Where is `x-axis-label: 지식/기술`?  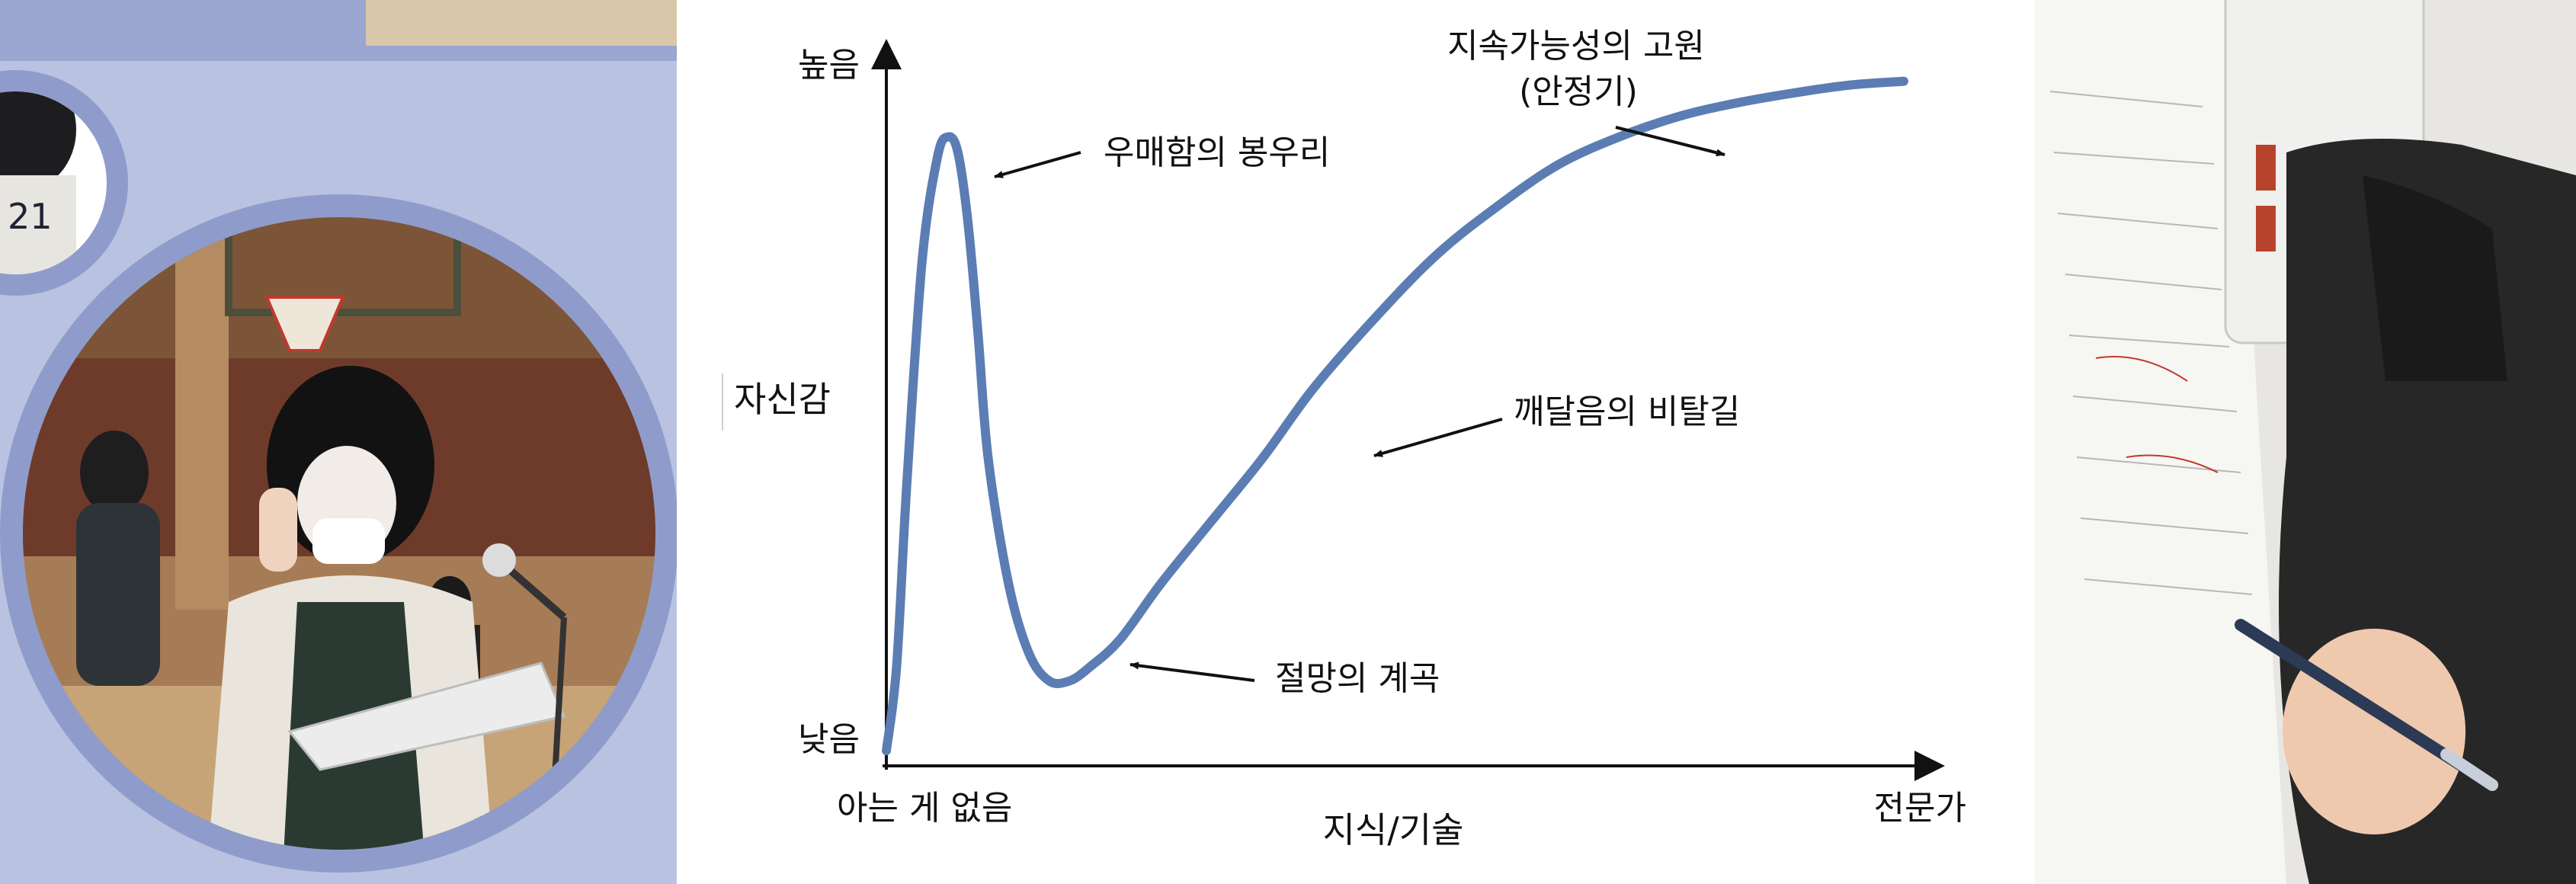 x-axis-label: 지식/기술 is located at coordinates (1393, 829).